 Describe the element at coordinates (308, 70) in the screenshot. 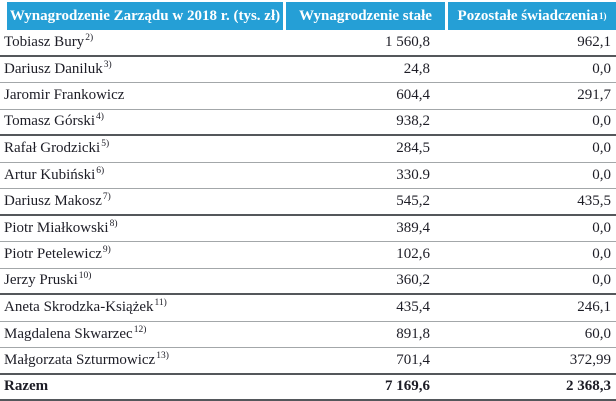

I see `table-row: Dariusz Daniluk3) 24,8 0,0` at that location.